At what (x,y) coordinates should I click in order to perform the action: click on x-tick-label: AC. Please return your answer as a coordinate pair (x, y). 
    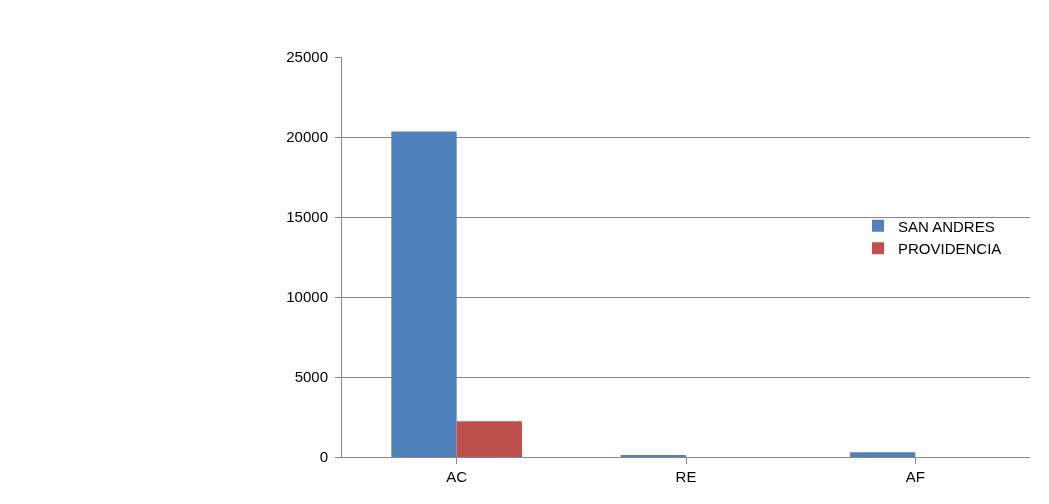
    Looking at the image, I should click on (457, 476).